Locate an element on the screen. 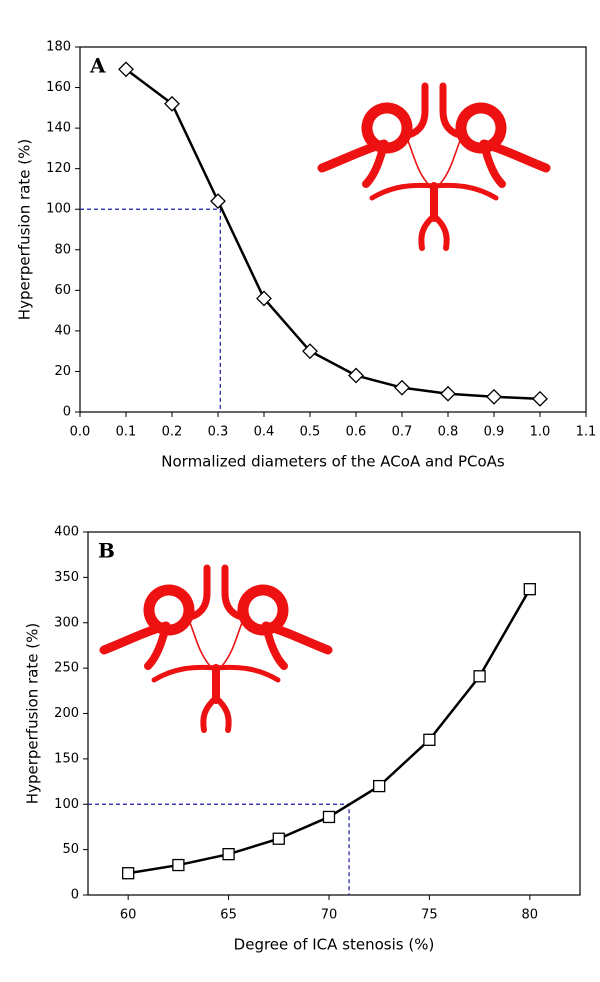  y-tick-label: 300 is located at coordinates (66, 622).